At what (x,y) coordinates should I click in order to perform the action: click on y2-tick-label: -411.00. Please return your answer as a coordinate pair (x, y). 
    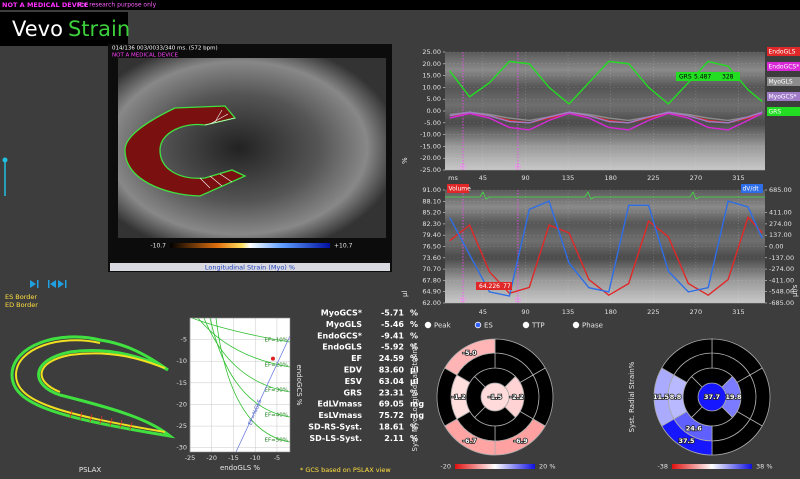
    Looking at the image, I should click on (781, 280).